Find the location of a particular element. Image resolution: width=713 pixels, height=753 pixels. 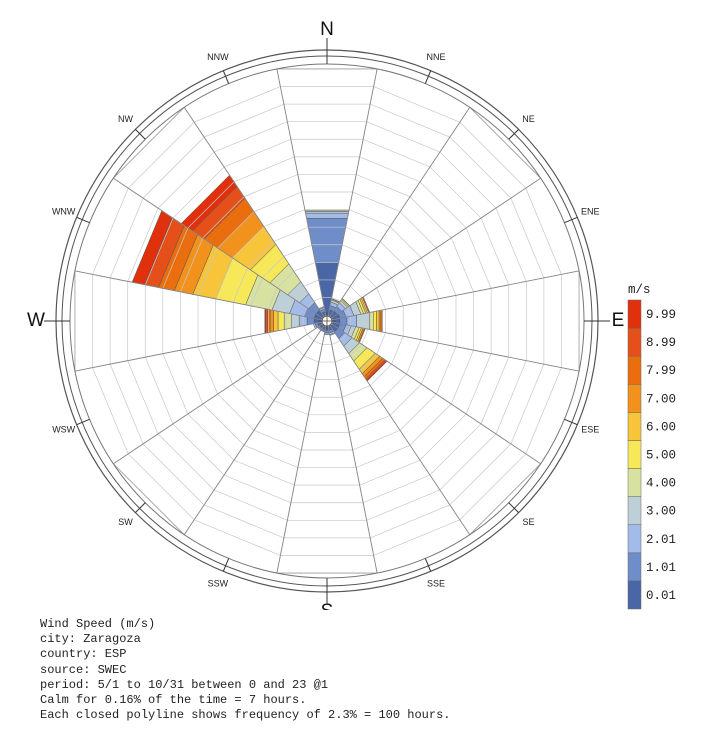

dir-label-nnw: NNW is located at coordinates (218, 57).